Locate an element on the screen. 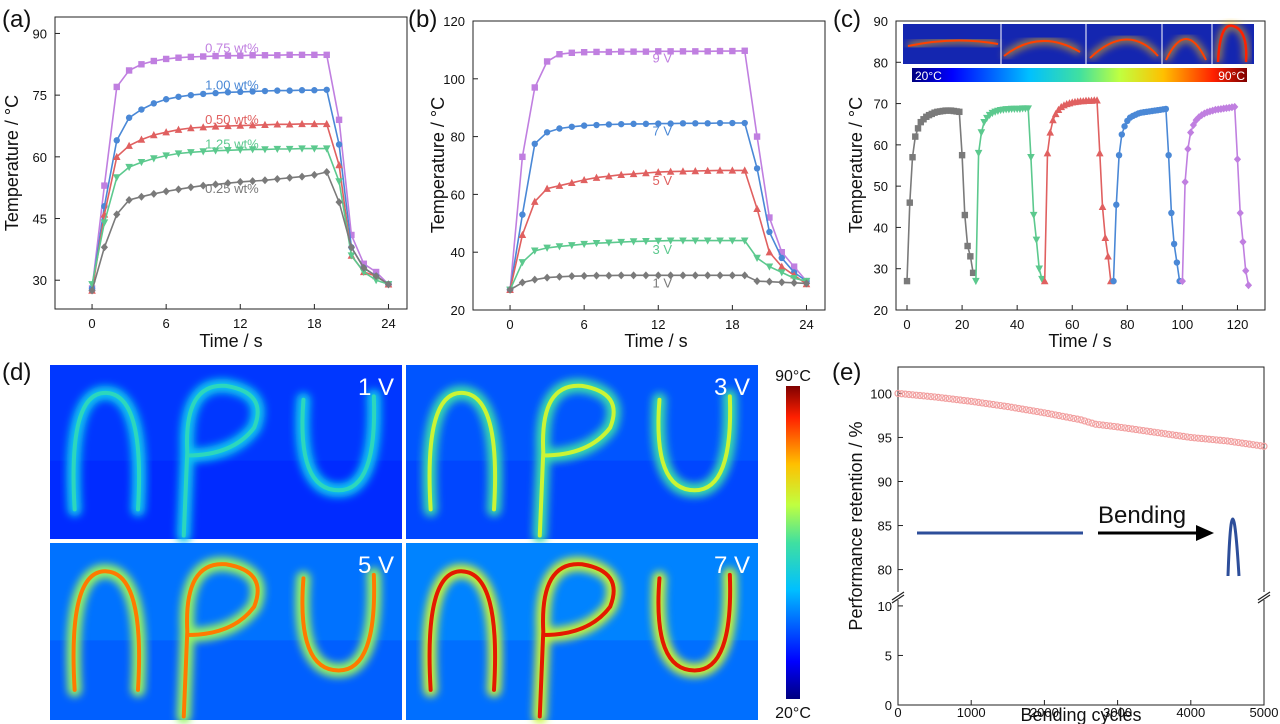 This screenshot has width=1280, height=724. voltage-label: 3 V is located at coordinates (732, 387).